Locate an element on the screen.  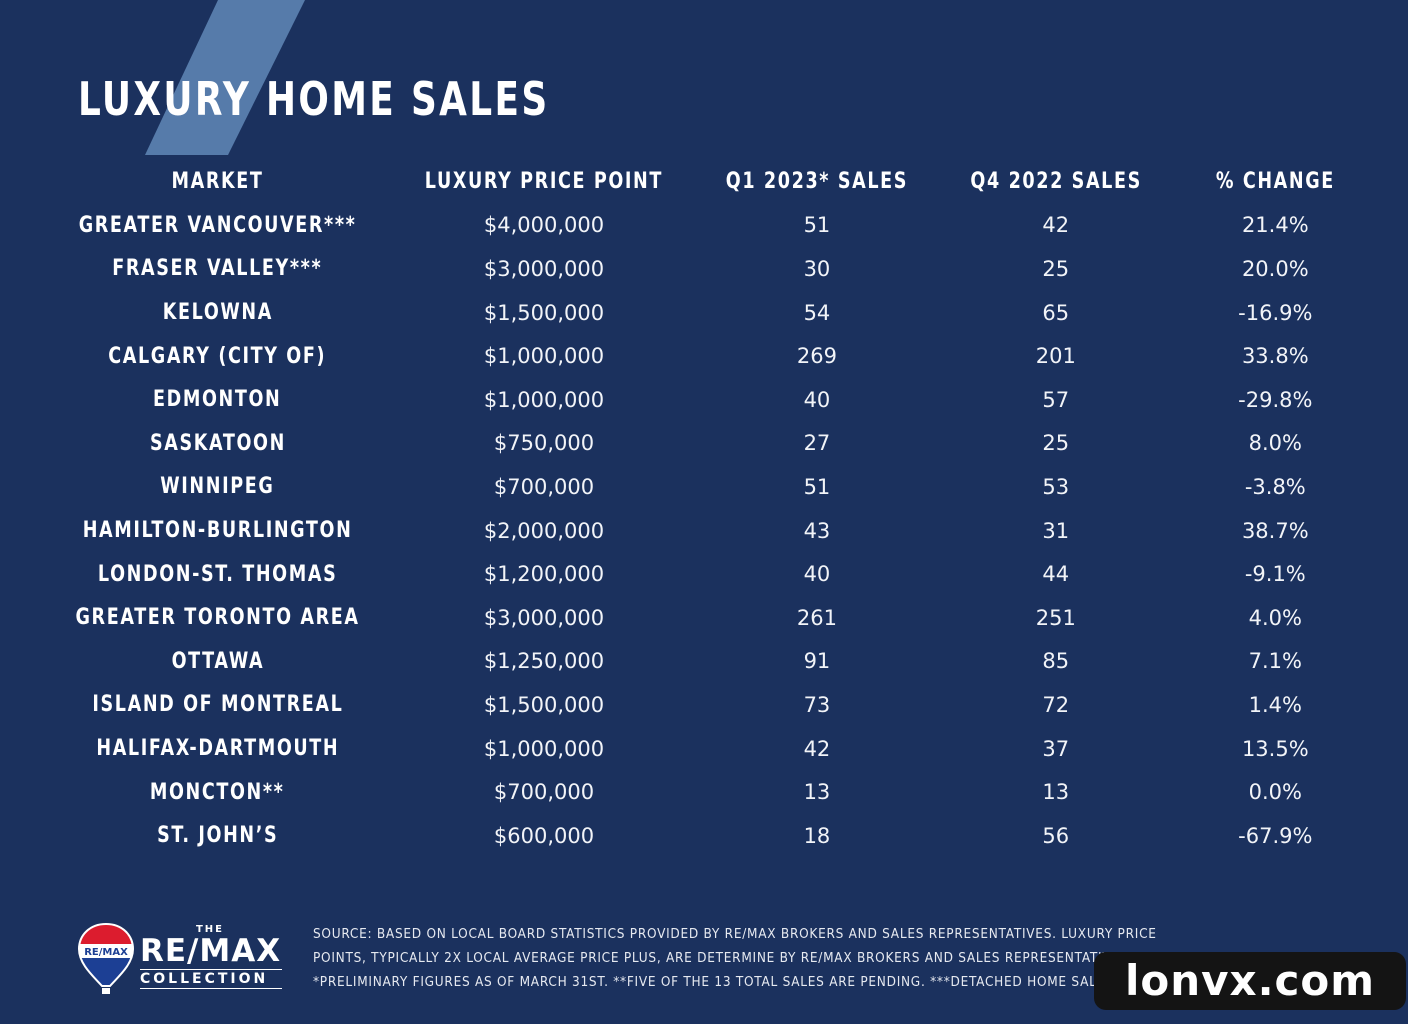
market-label: SASKATOON is located at coordinates (217, 443).